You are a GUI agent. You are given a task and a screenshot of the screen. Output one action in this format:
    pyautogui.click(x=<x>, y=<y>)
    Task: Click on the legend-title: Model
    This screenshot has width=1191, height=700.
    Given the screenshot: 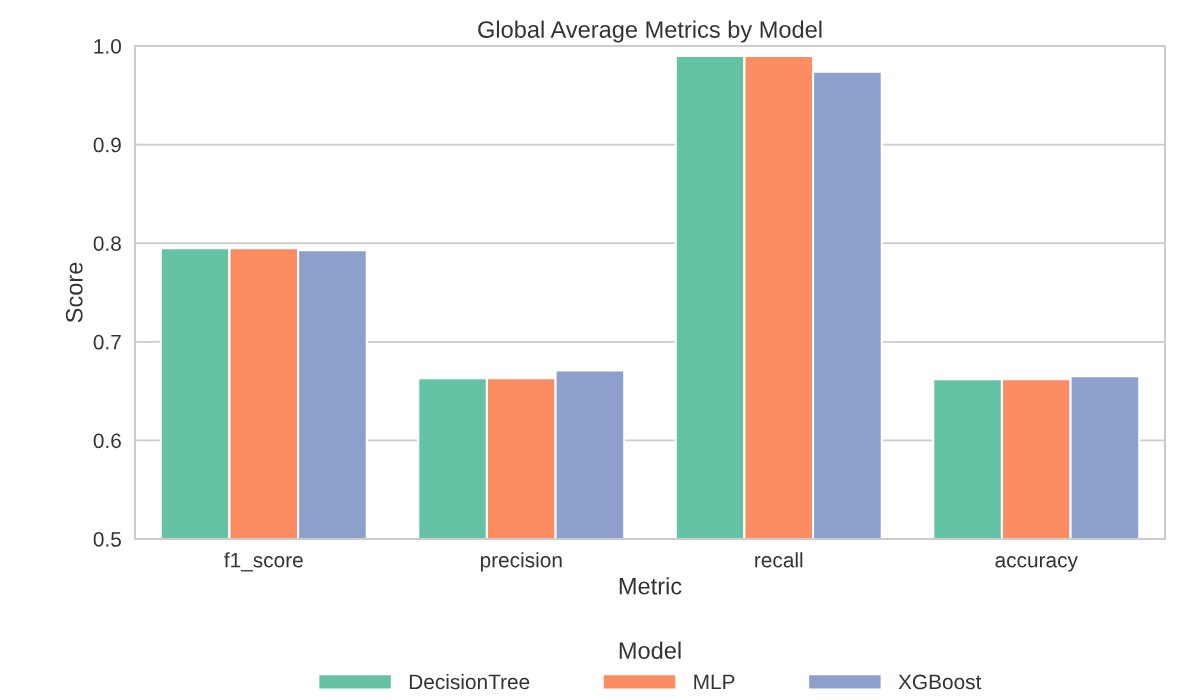 What is the action you would take?
    pyautogui.click(x=650, y=650)
    